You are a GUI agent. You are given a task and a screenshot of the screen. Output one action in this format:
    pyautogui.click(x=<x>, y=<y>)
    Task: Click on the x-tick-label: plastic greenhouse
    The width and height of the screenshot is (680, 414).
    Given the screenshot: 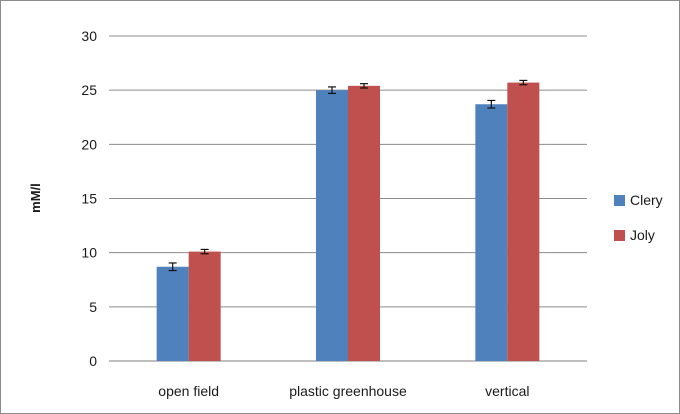 What is the action you would take?
    pyautogui.click(x=348, y=391)
    